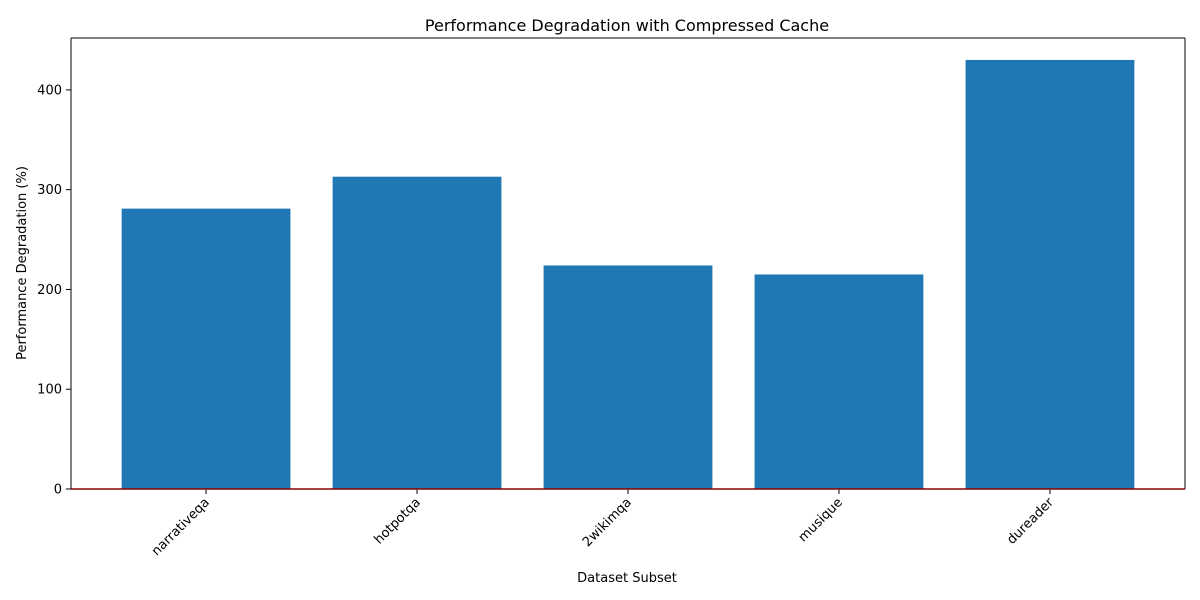 Image resolution: width=1200 pixels, height=600 pixels. Describe the element at coordinates (49, 190) in the screenshot. I see `y-tick-label: 300` at that location.